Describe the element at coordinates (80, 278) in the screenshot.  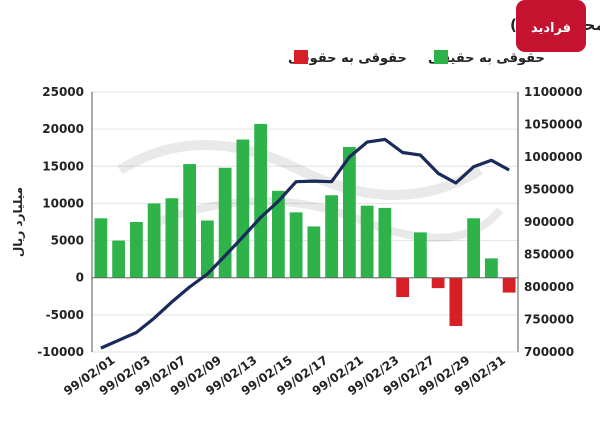
I see `left-tick-label: 0` at that location.